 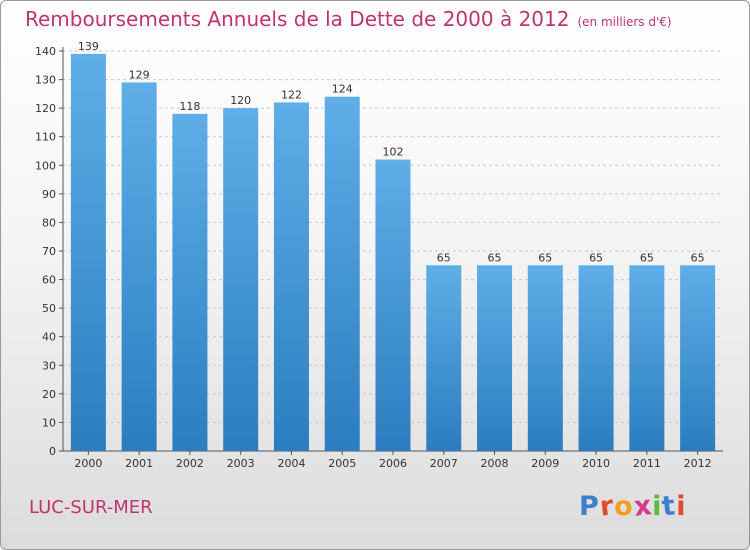 What do you see at coordinates (49, 280) in the screenshot?
I see `y-tick-label: 60` at bounding box center [49, 280].